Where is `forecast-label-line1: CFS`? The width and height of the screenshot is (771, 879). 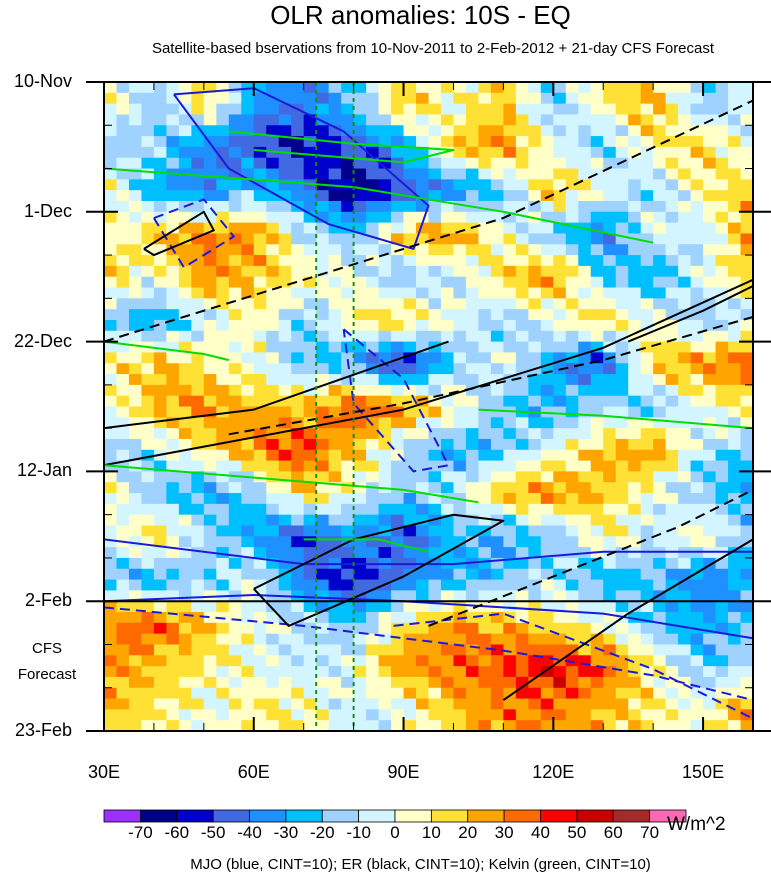
forecast-label-line1: CFS is located at coordinates (47, 648).